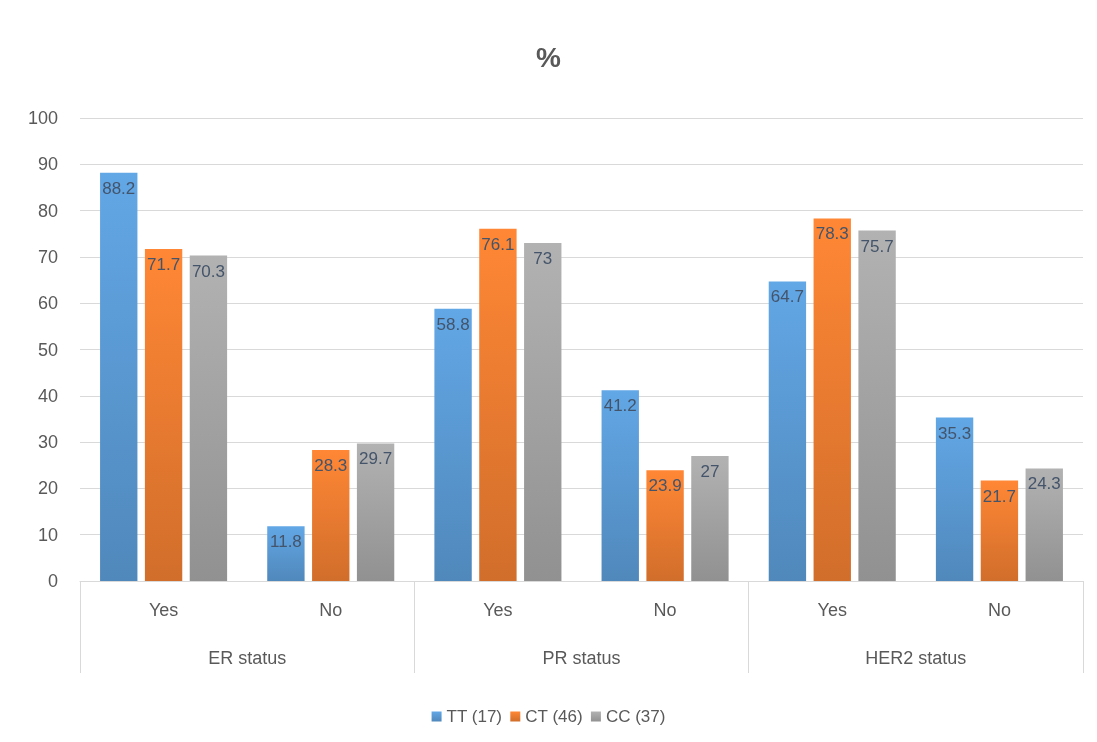  What do you see at coordinates (474, 716) in the screenshot?
I see `legend-label: TT (17)` at bounding box center [474, 716].